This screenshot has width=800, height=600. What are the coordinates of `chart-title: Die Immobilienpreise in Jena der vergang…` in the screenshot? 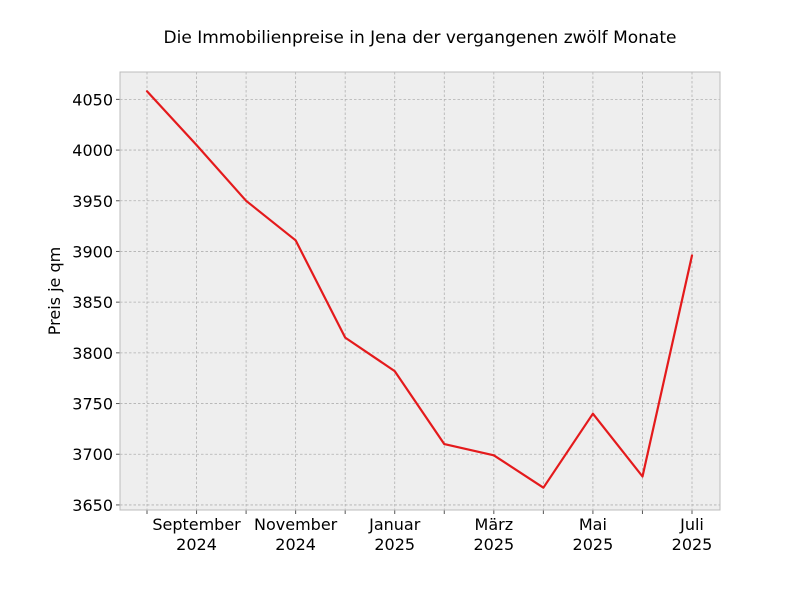 It's located at (420, 38).